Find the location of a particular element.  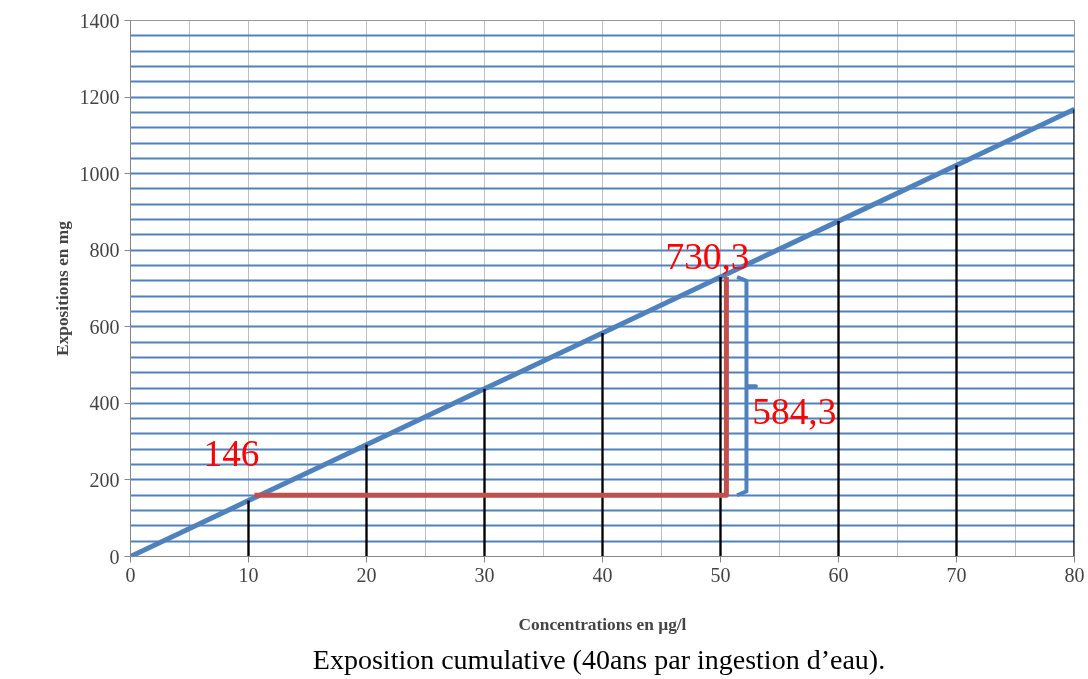

x-tick-label: 50 is located at coordinates (720, 574).